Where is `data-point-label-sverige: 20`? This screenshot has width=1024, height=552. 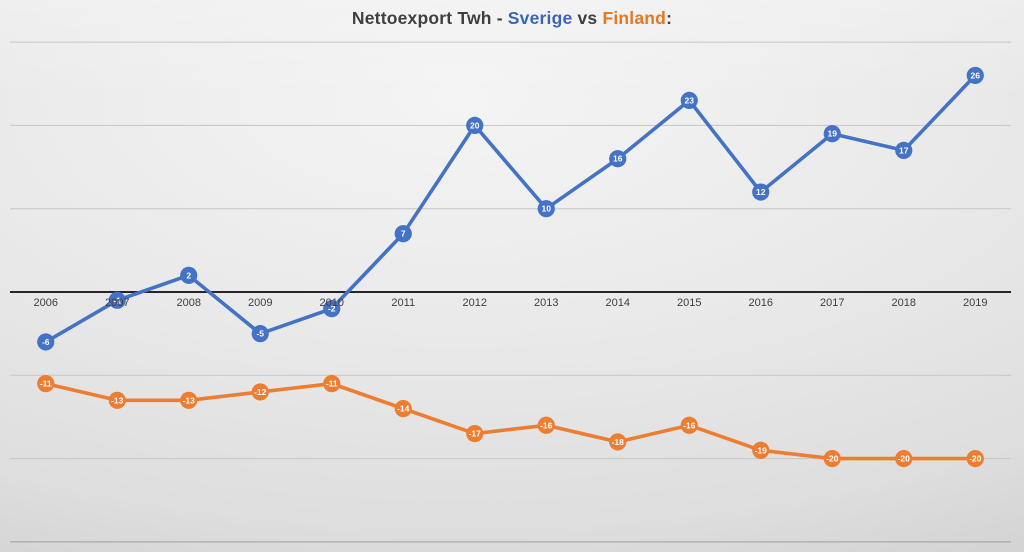 data-point-label-sverige: 20 is located at coordinates (475, 125).